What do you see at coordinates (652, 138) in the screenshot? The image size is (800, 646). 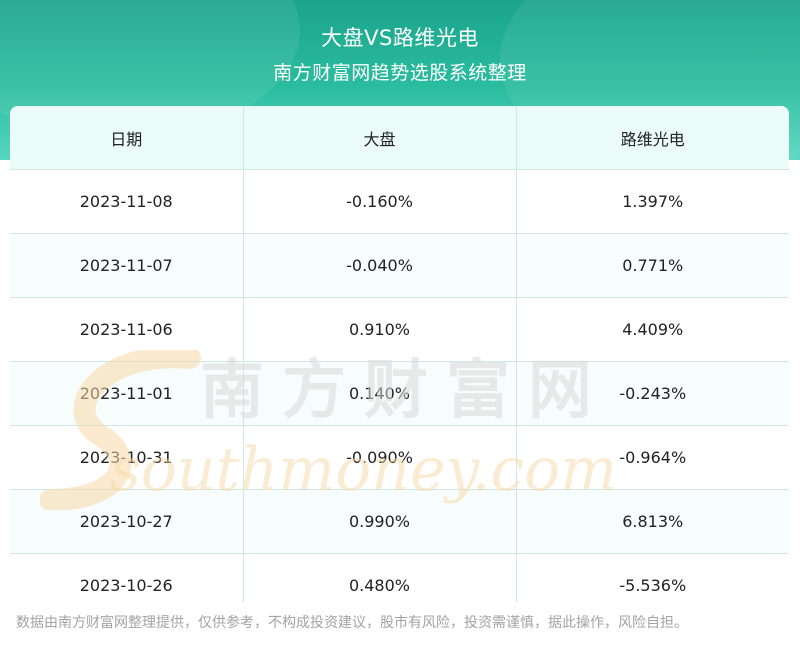 I see `column-header-stock: 路维光电` at bounding box center [652, 138].